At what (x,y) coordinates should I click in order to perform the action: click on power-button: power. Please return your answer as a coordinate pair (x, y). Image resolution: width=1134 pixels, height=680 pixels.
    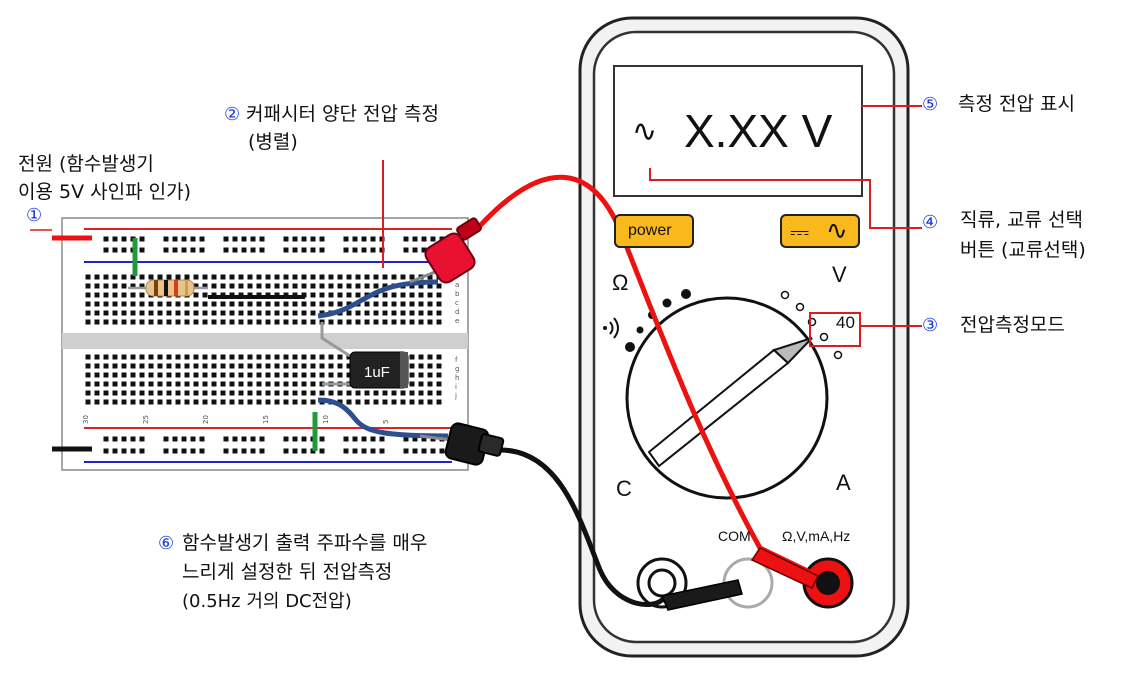
    Looking at the image, I should click on (654, 231).